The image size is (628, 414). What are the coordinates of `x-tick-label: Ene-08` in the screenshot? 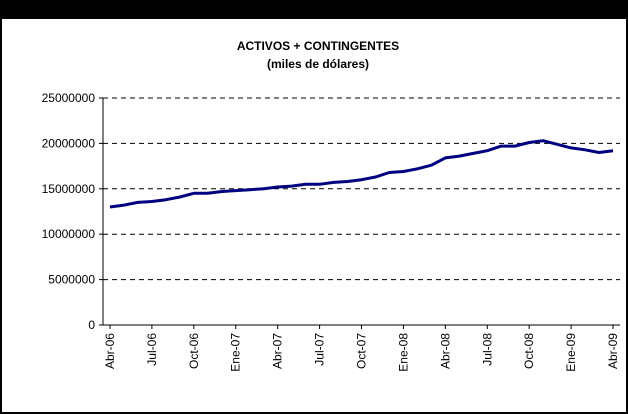 It's located at (403, 352).